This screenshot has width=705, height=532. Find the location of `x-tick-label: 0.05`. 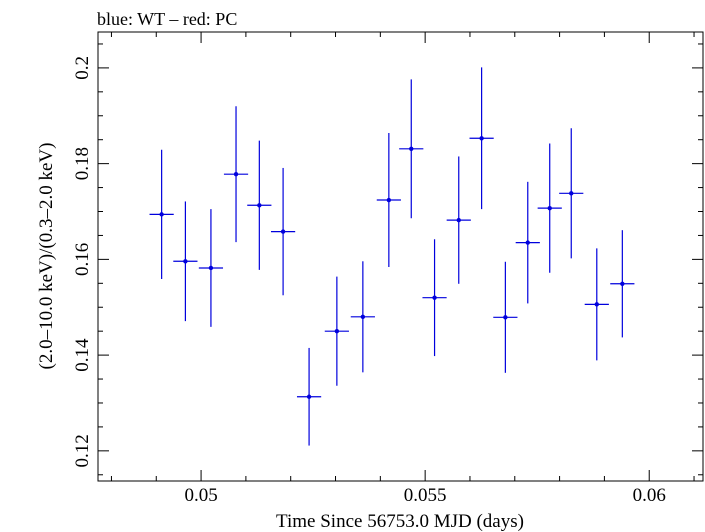

x-tick-label: 0.05 is located at coordinates (200, 495).